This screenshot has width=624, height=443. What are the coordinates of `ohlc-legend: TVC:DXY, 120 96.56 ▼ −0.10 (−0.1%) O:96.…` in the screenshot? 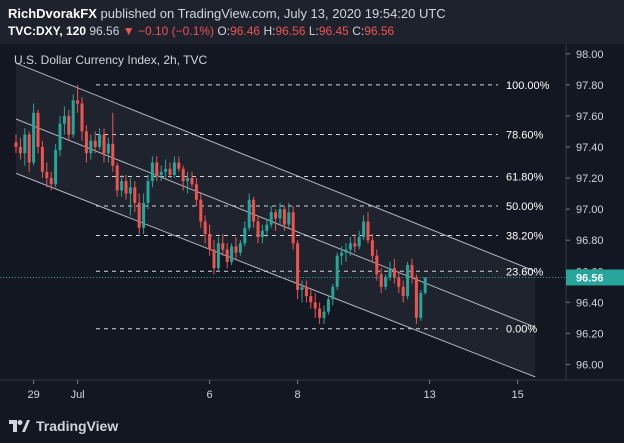 It's located at (201, 31).